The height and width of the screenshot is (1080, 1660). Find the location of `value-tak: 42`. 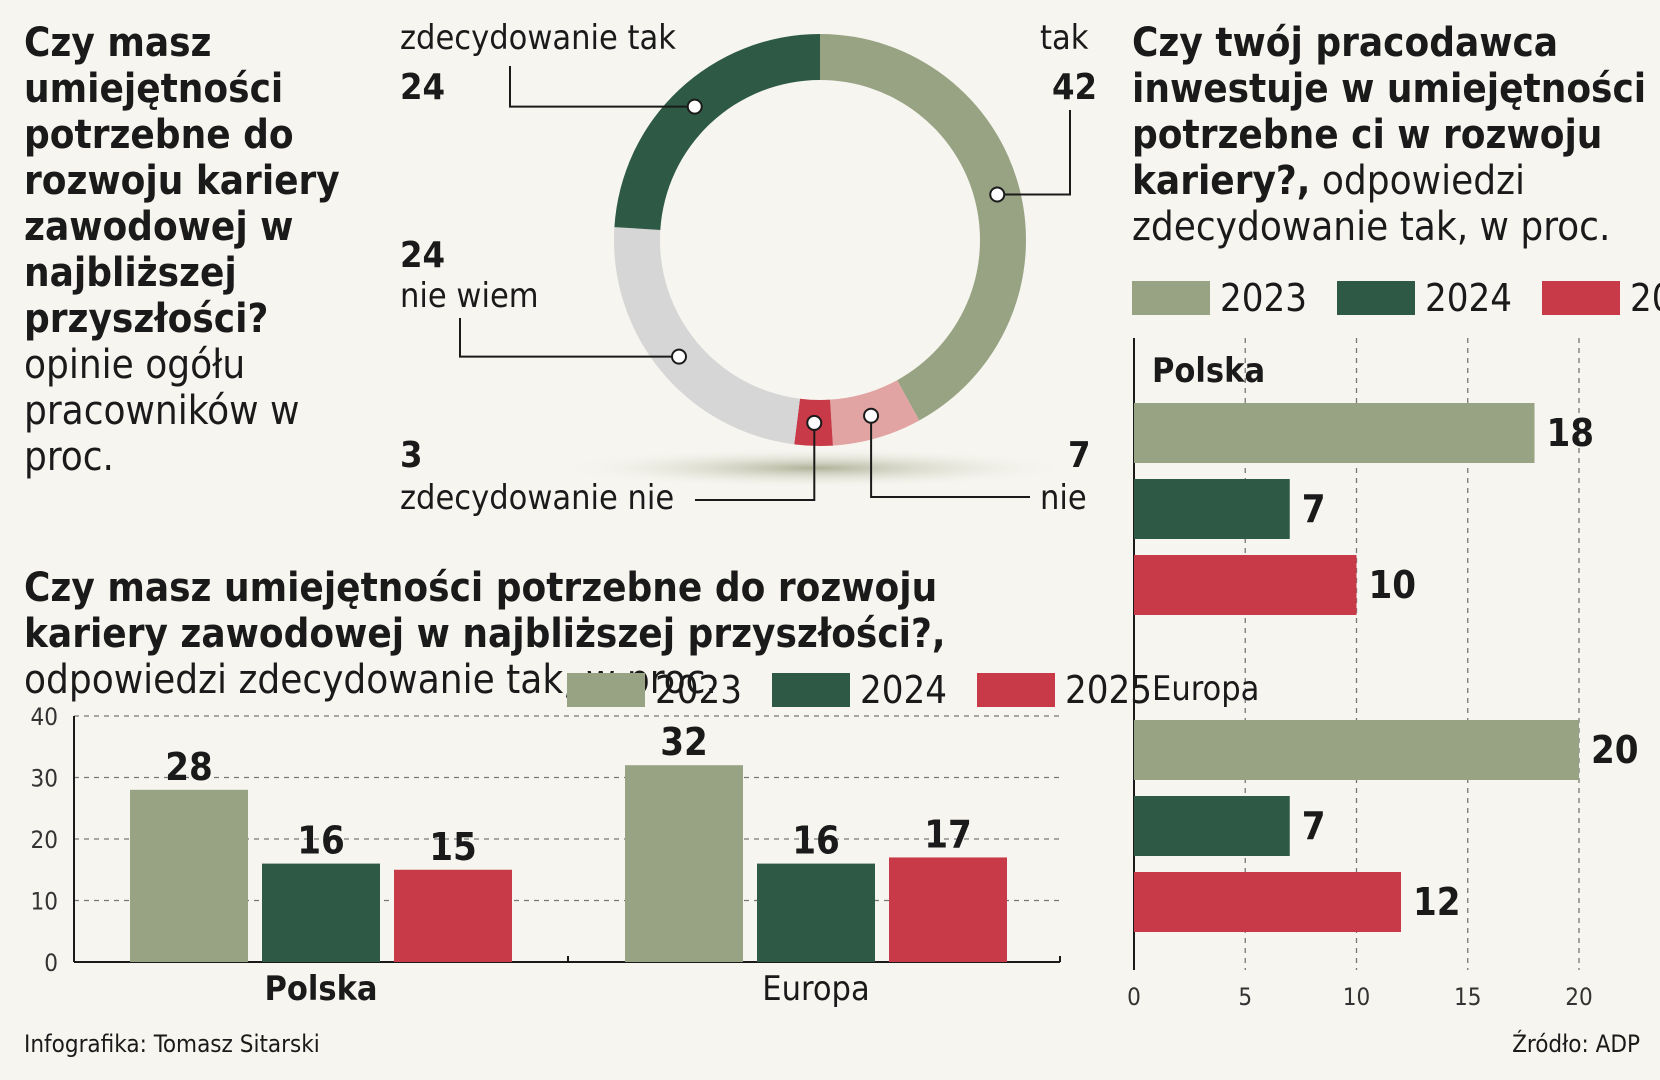

value-tak: 42 is located at coordinates (1075, 87).